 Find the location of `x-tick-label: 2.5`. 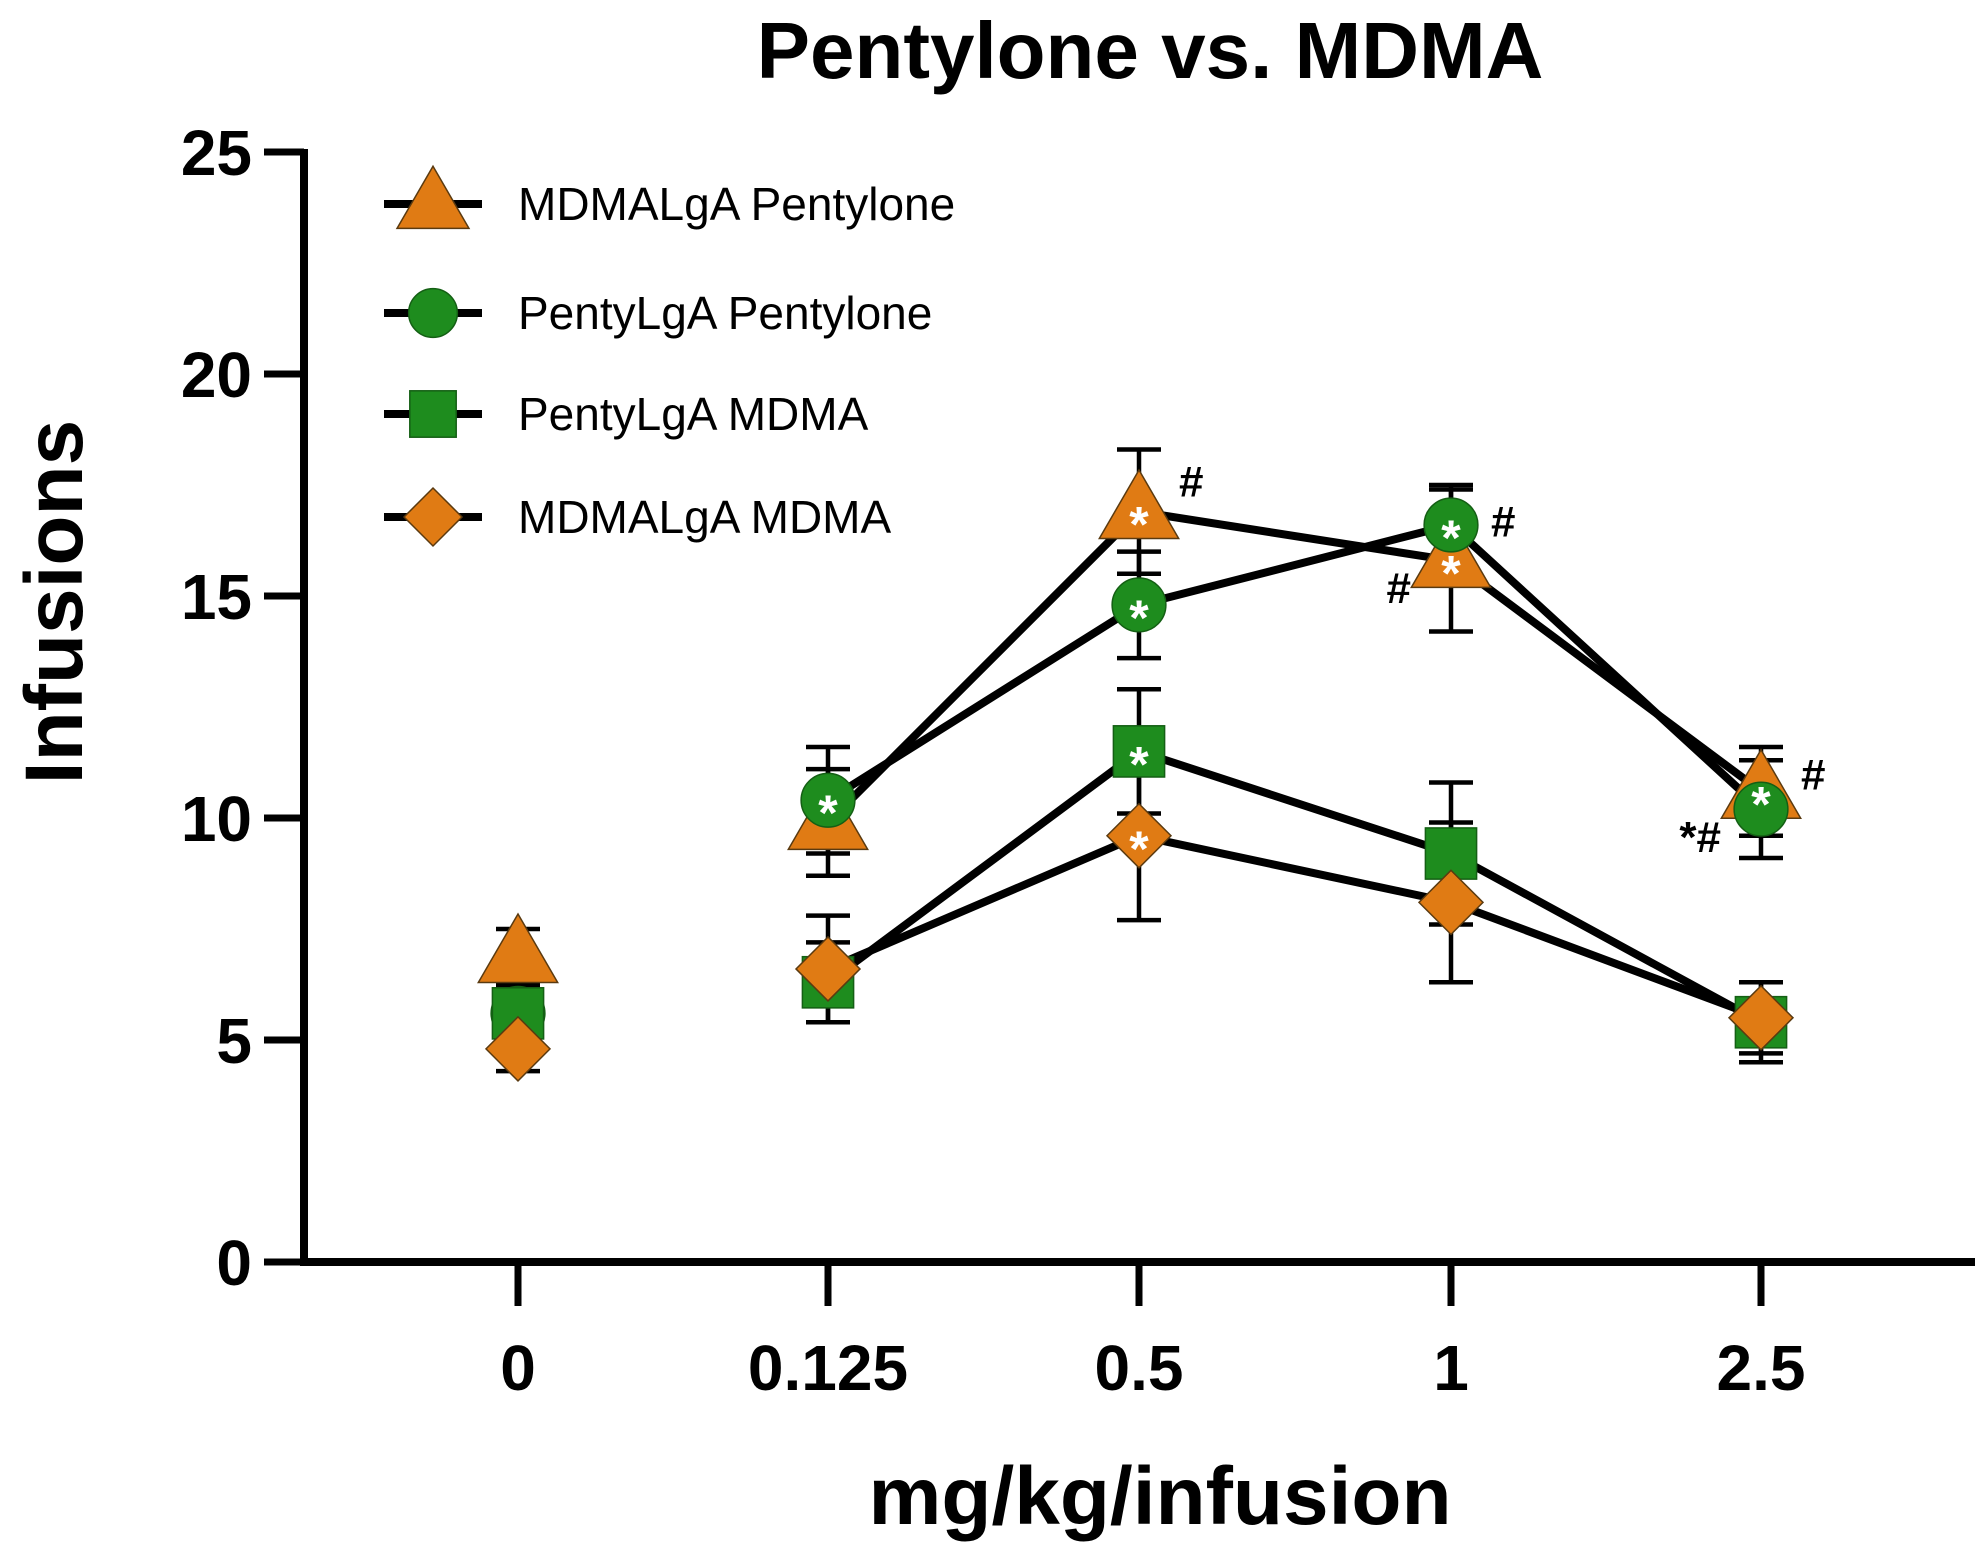

x-tick-label: 2.5 is located at coordinates (1761, 1368).